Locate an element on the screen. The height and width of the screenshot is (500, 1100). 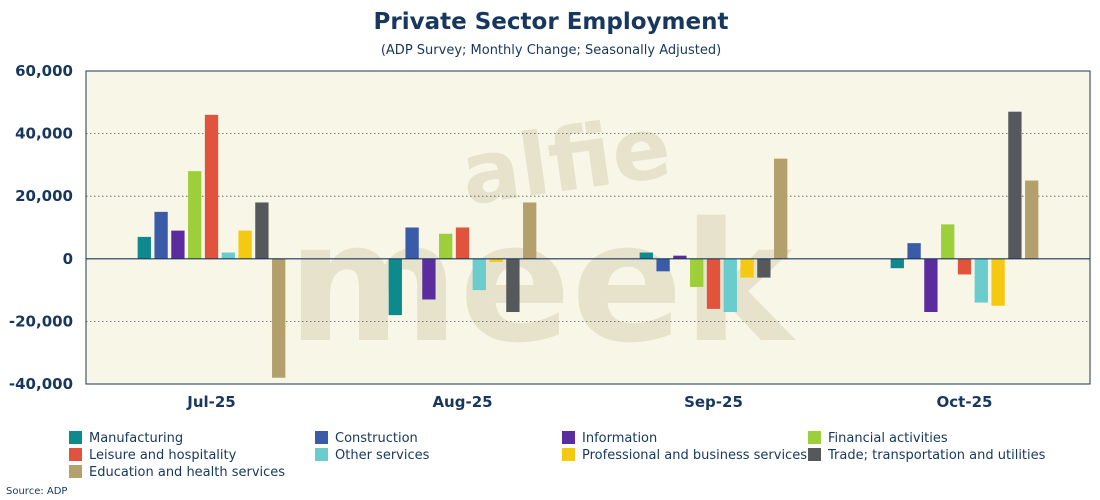
bar: Information Aug-25: -13000 is located at coordinates (429, 279).